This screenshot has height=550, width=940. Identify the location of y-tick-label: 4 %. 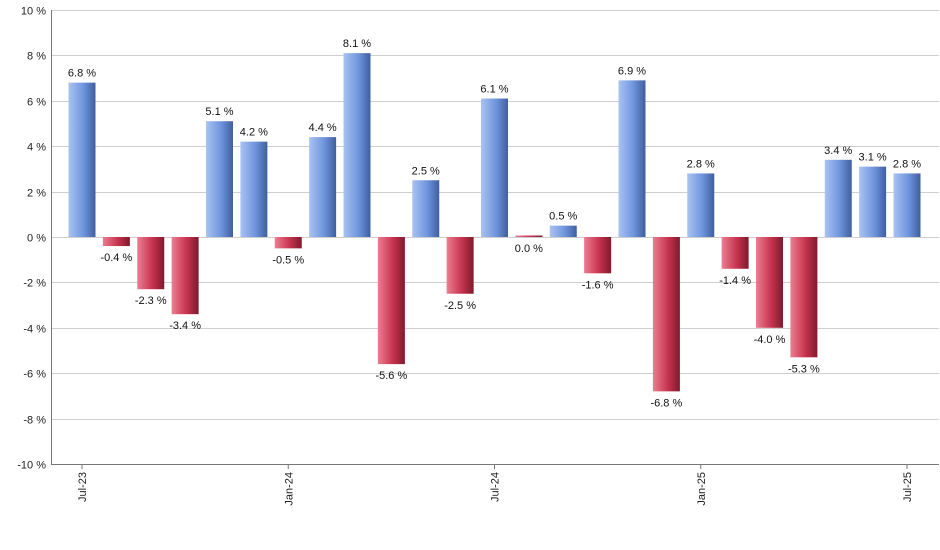
(36, 148).